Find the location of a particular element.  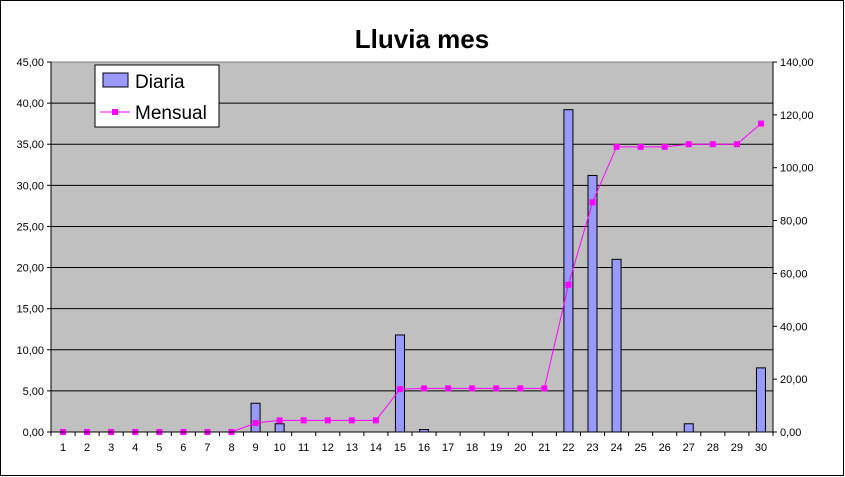

right-axis-tick-label: 120,00 is located at coordinates (797, 116).